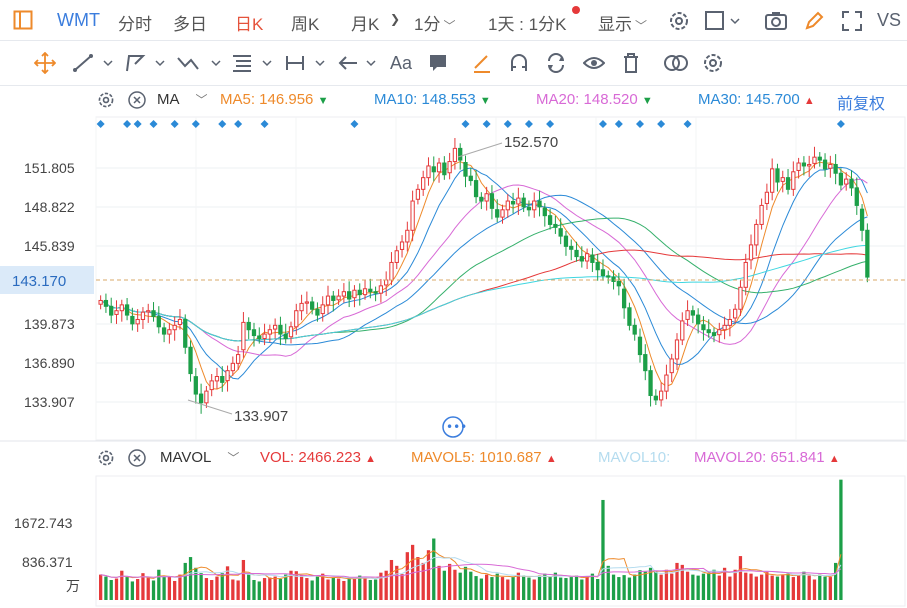 This screenshot has width=907, height=608. What do you see at coordinates (634, 457) in the screenshot?
I see `mavol10-legend: MAVOL10:` at bounding box center [634, 457].